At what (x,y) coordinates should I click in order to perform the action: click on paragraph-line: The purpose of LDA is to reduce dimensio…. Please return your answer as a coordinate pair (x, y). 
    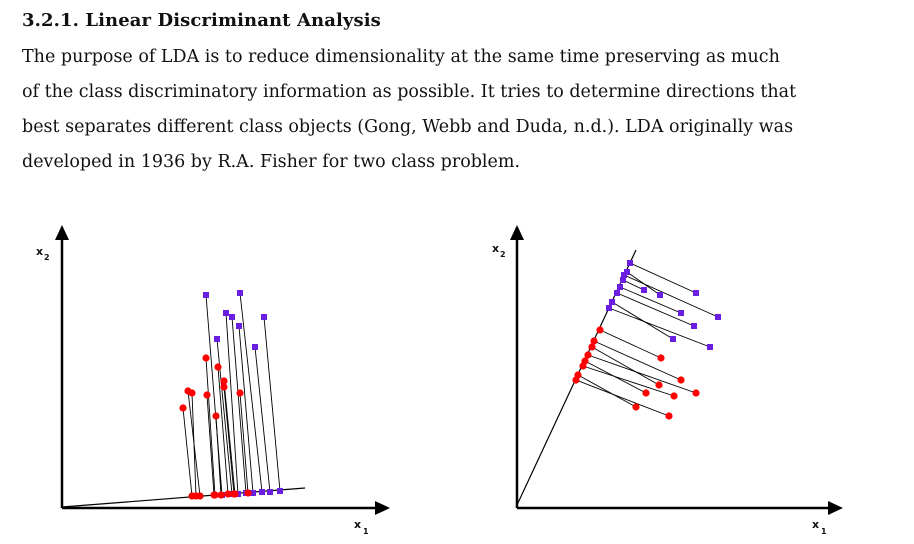
    Looking at the image, I should click on (401, 57).